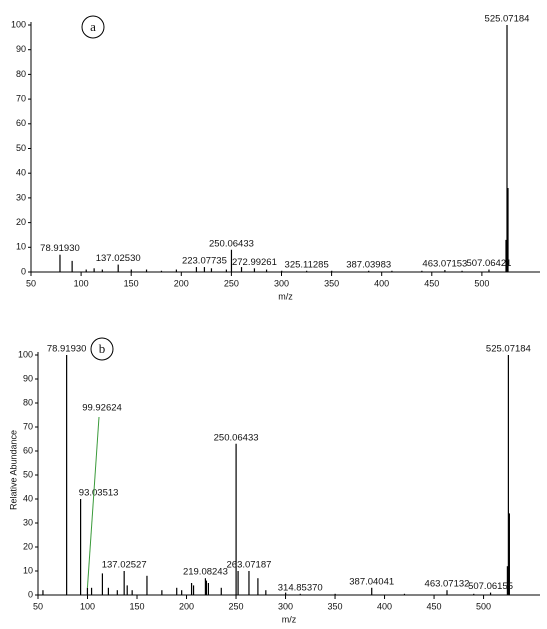 This screenshot has height=629, width=547. I want to click on peak-label: 263.07187, so click(249, 565).